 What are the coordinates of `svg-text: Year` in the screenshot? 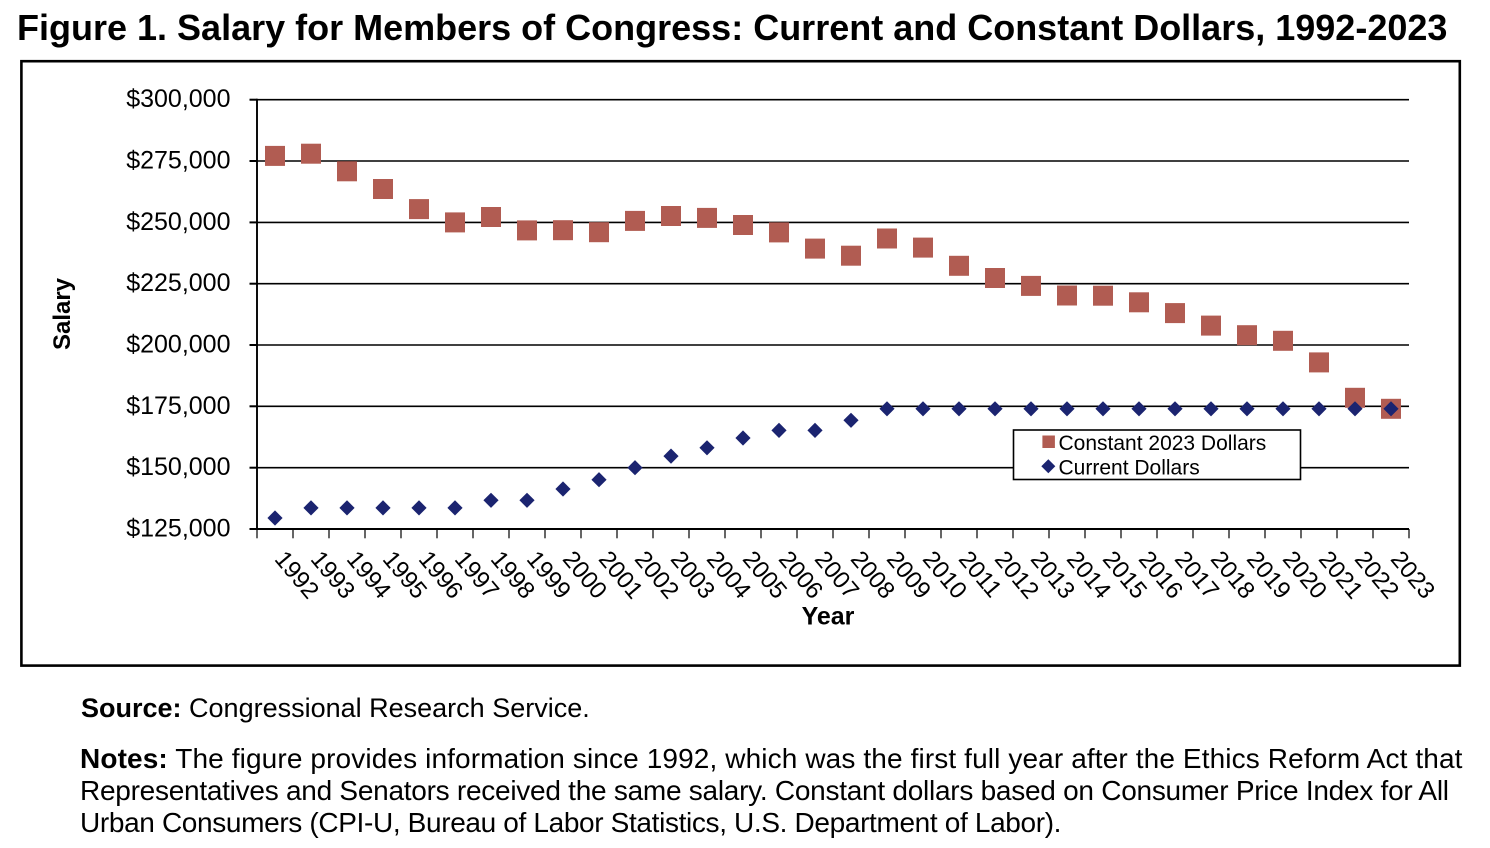 It's located at (828, 617).